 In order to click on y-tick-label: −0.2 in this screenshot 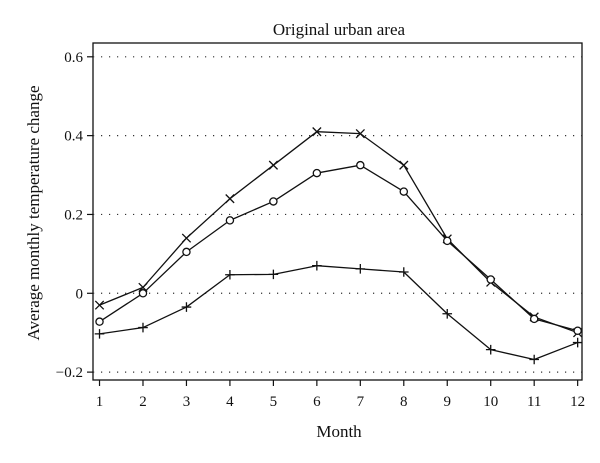, I will do `click(69, 373)`.